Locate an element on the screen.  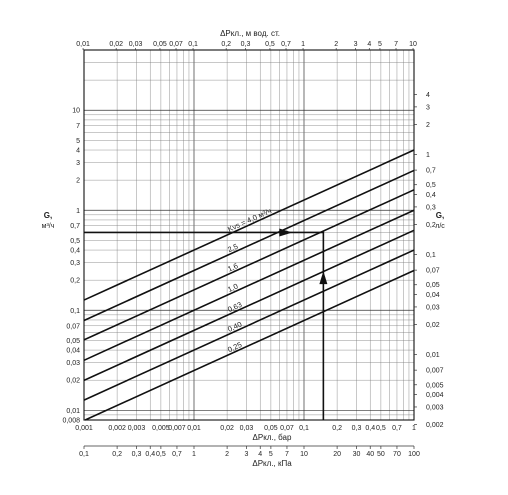
top-tick-label: 7 is located at coordinates (396, 44).